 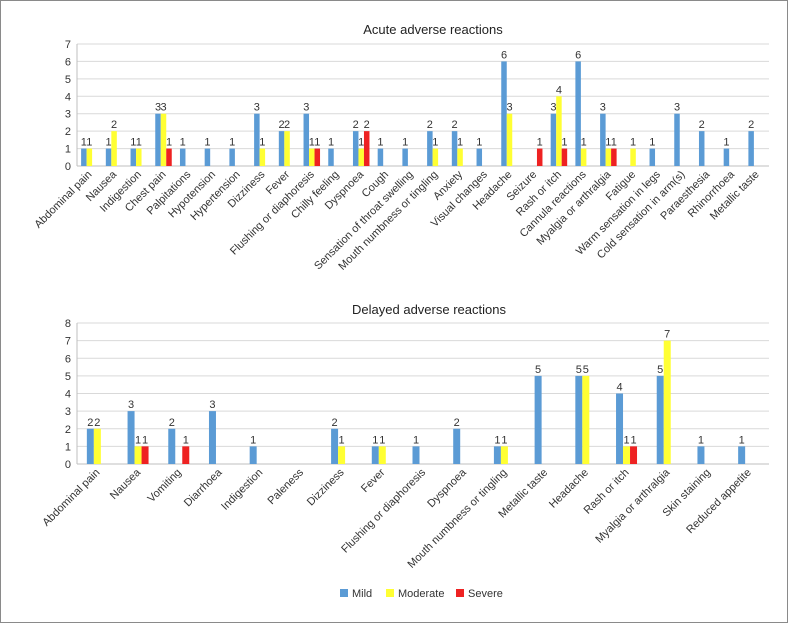 What do you see at coordinates (109, 143) in the screenshot?
I see `acute-data-label-mild-nausea: 1` at bounding box center [109, 143].